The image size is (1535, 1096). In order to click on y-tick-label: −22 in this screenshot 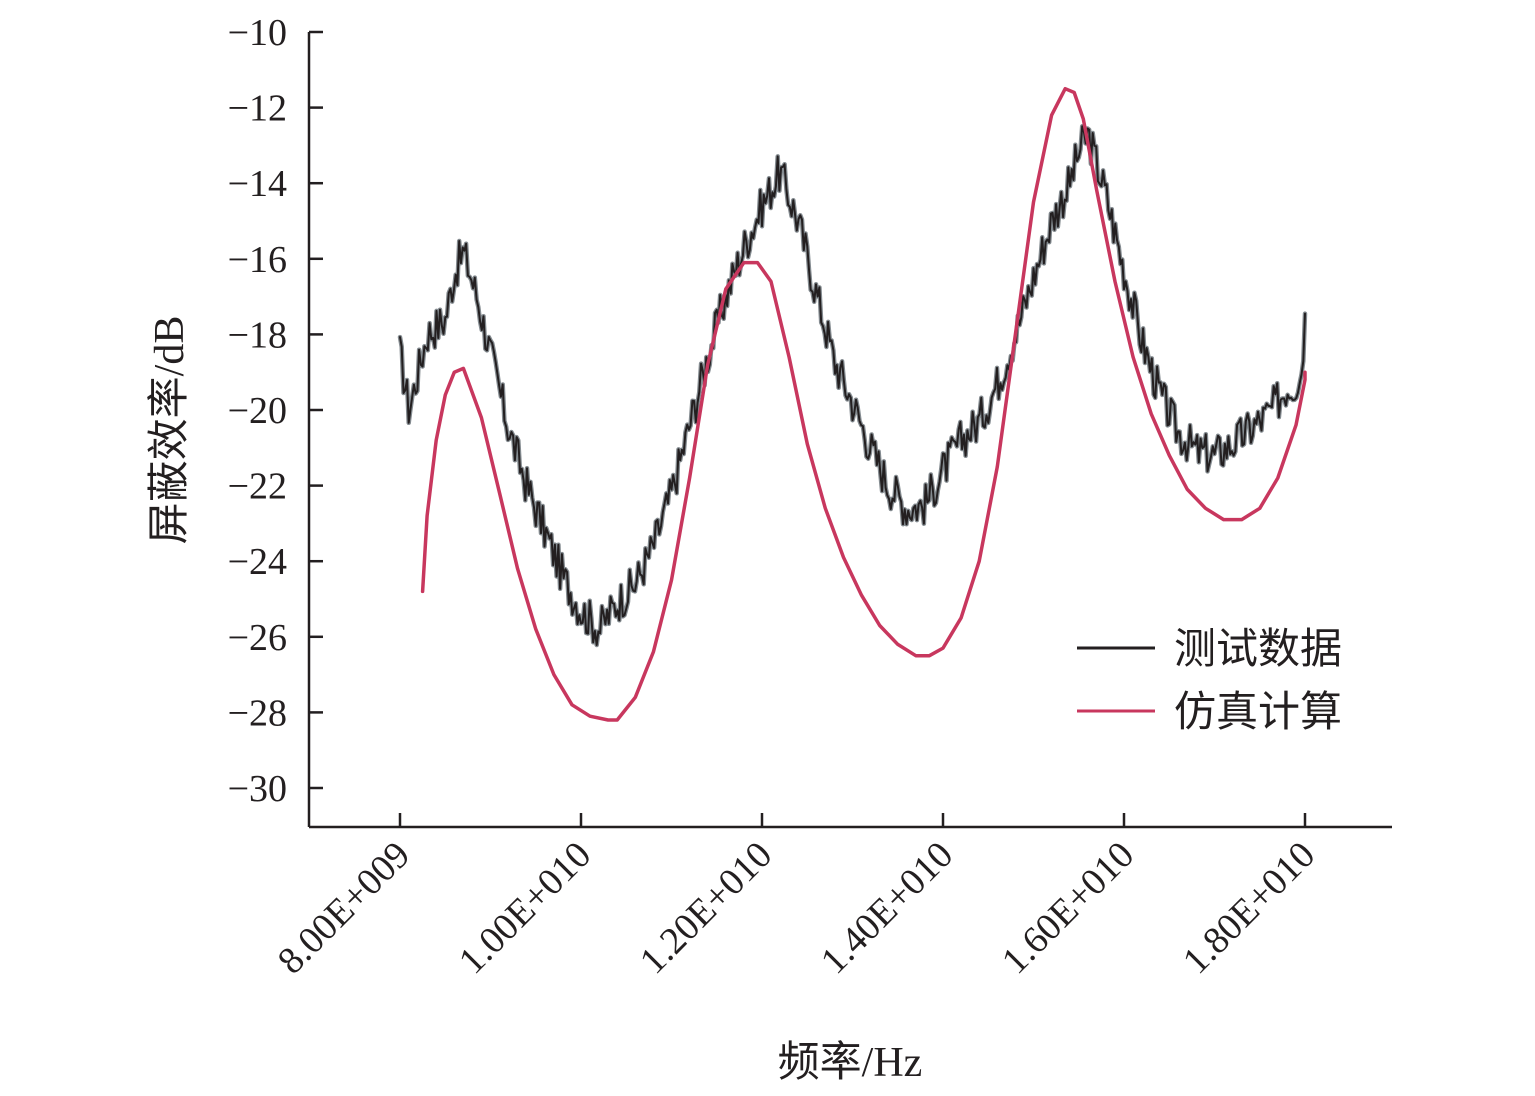, I will do `click(257, 487)`.